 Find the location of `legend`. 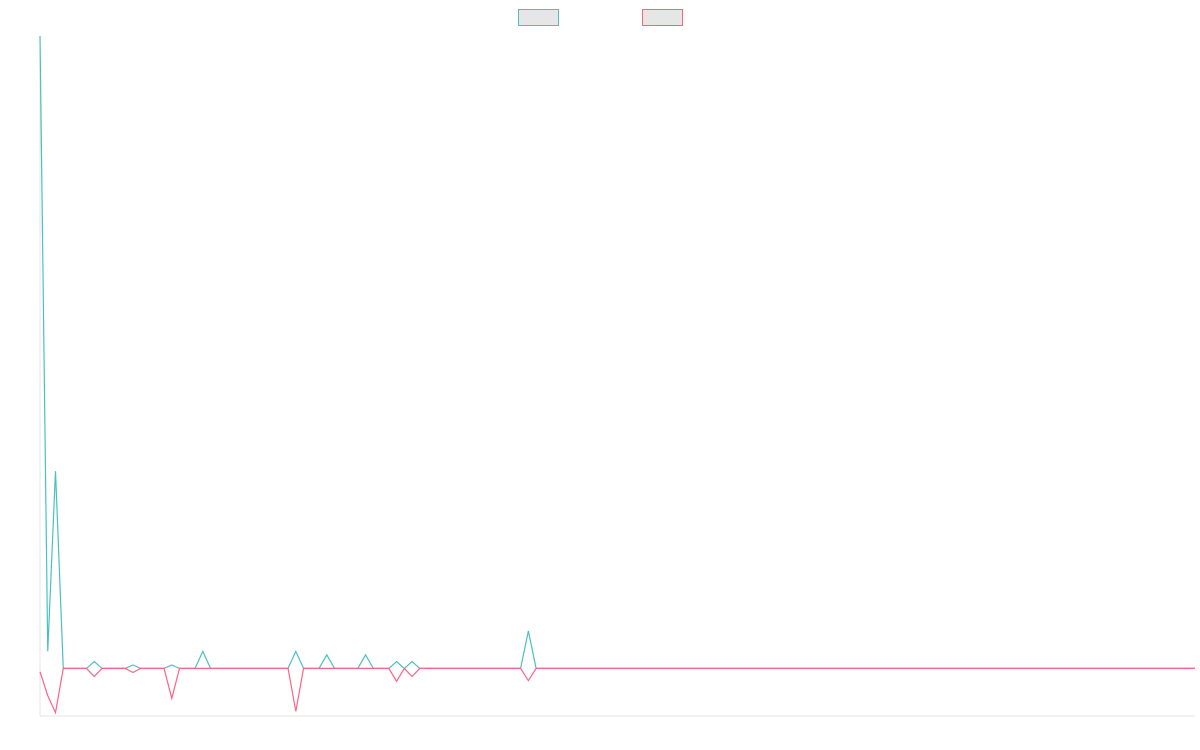

legend is located at coordinates (600, 17).